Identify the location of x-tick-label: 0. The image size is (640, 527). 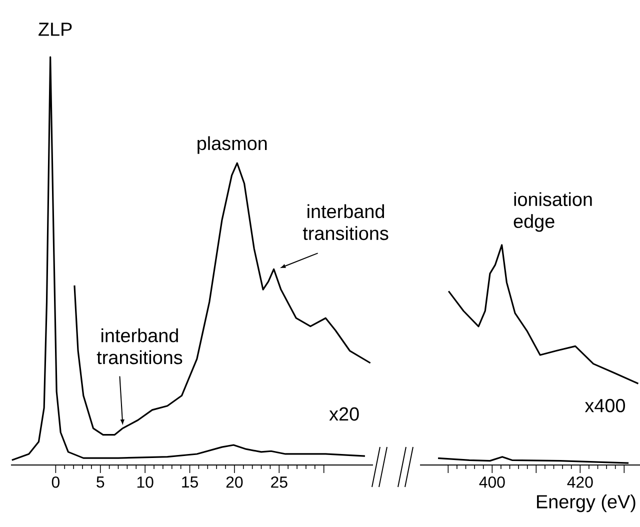
(56, 482).